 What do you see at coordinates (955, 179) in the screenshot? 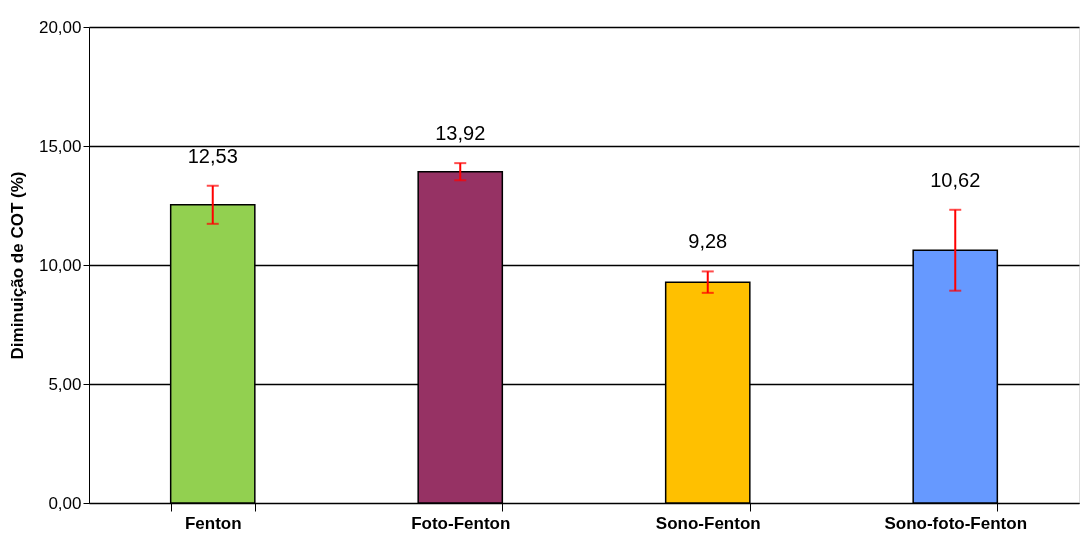
I see `data-label: 10,62` at bounding box center [955, 179].